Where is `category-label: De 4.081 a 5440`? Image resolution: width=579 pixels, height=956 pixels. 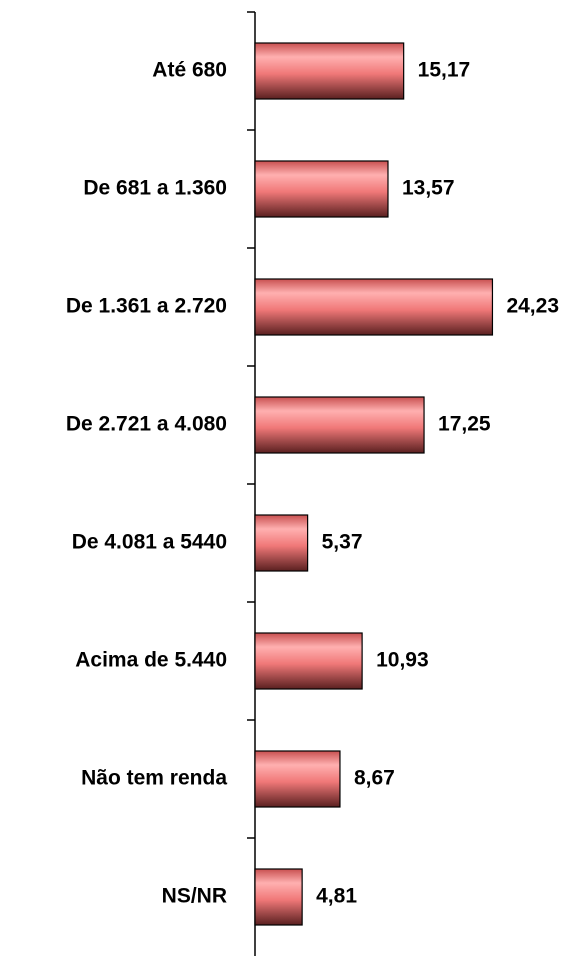 category-label: De 4.081 a 5440 is located at coordinates (149, 542).